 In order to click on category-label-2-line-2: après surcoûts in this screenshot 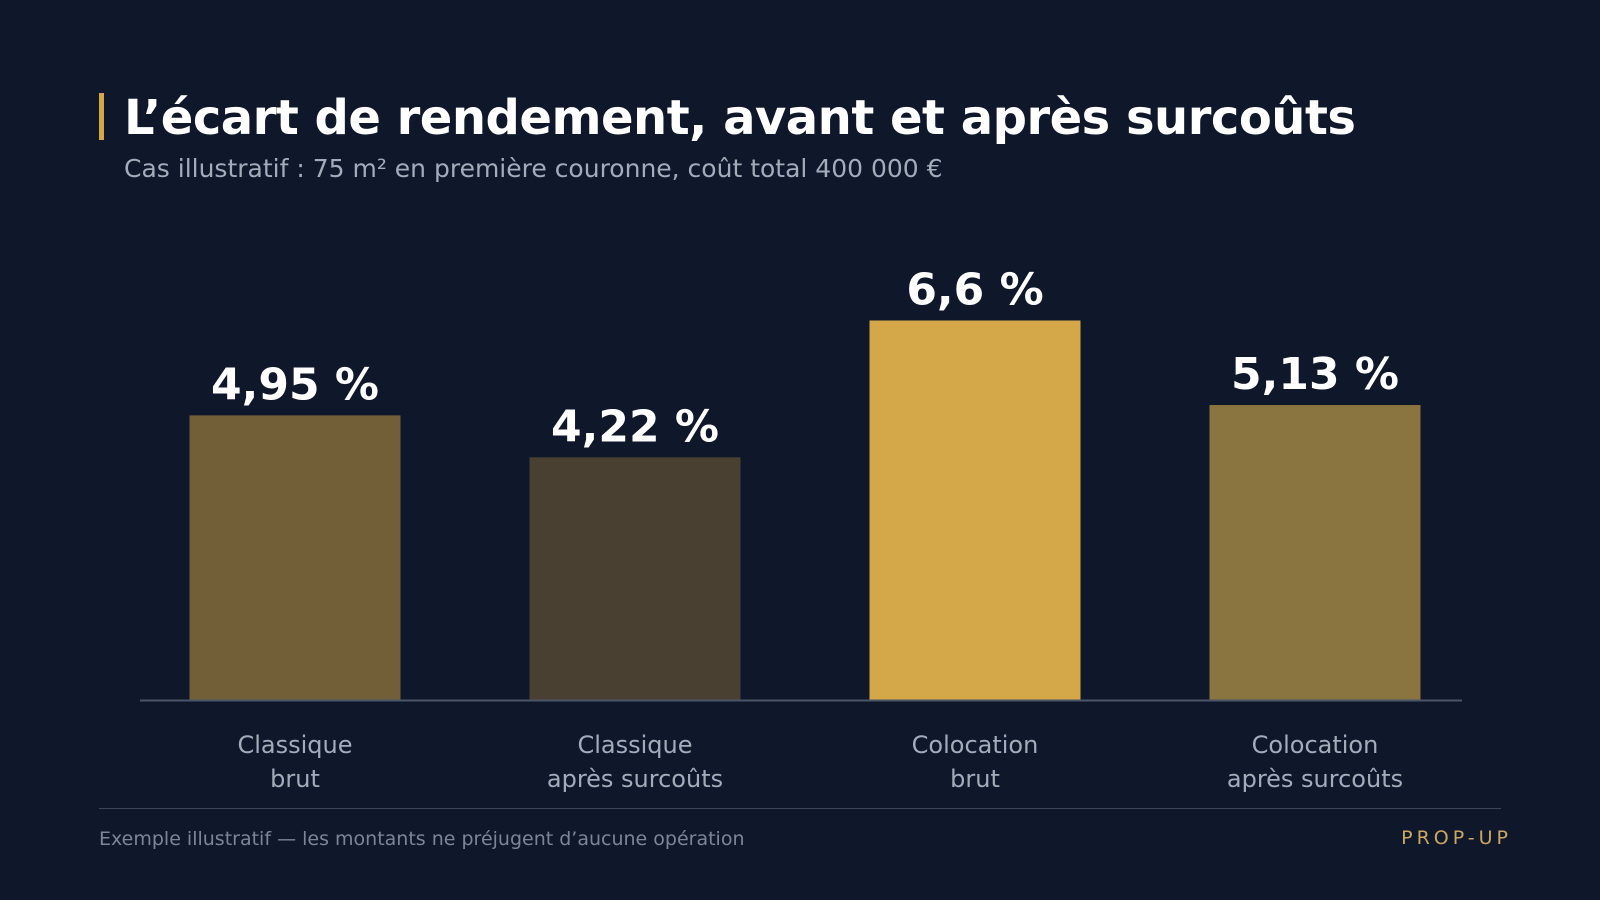, I will do `click(635, 779)`.